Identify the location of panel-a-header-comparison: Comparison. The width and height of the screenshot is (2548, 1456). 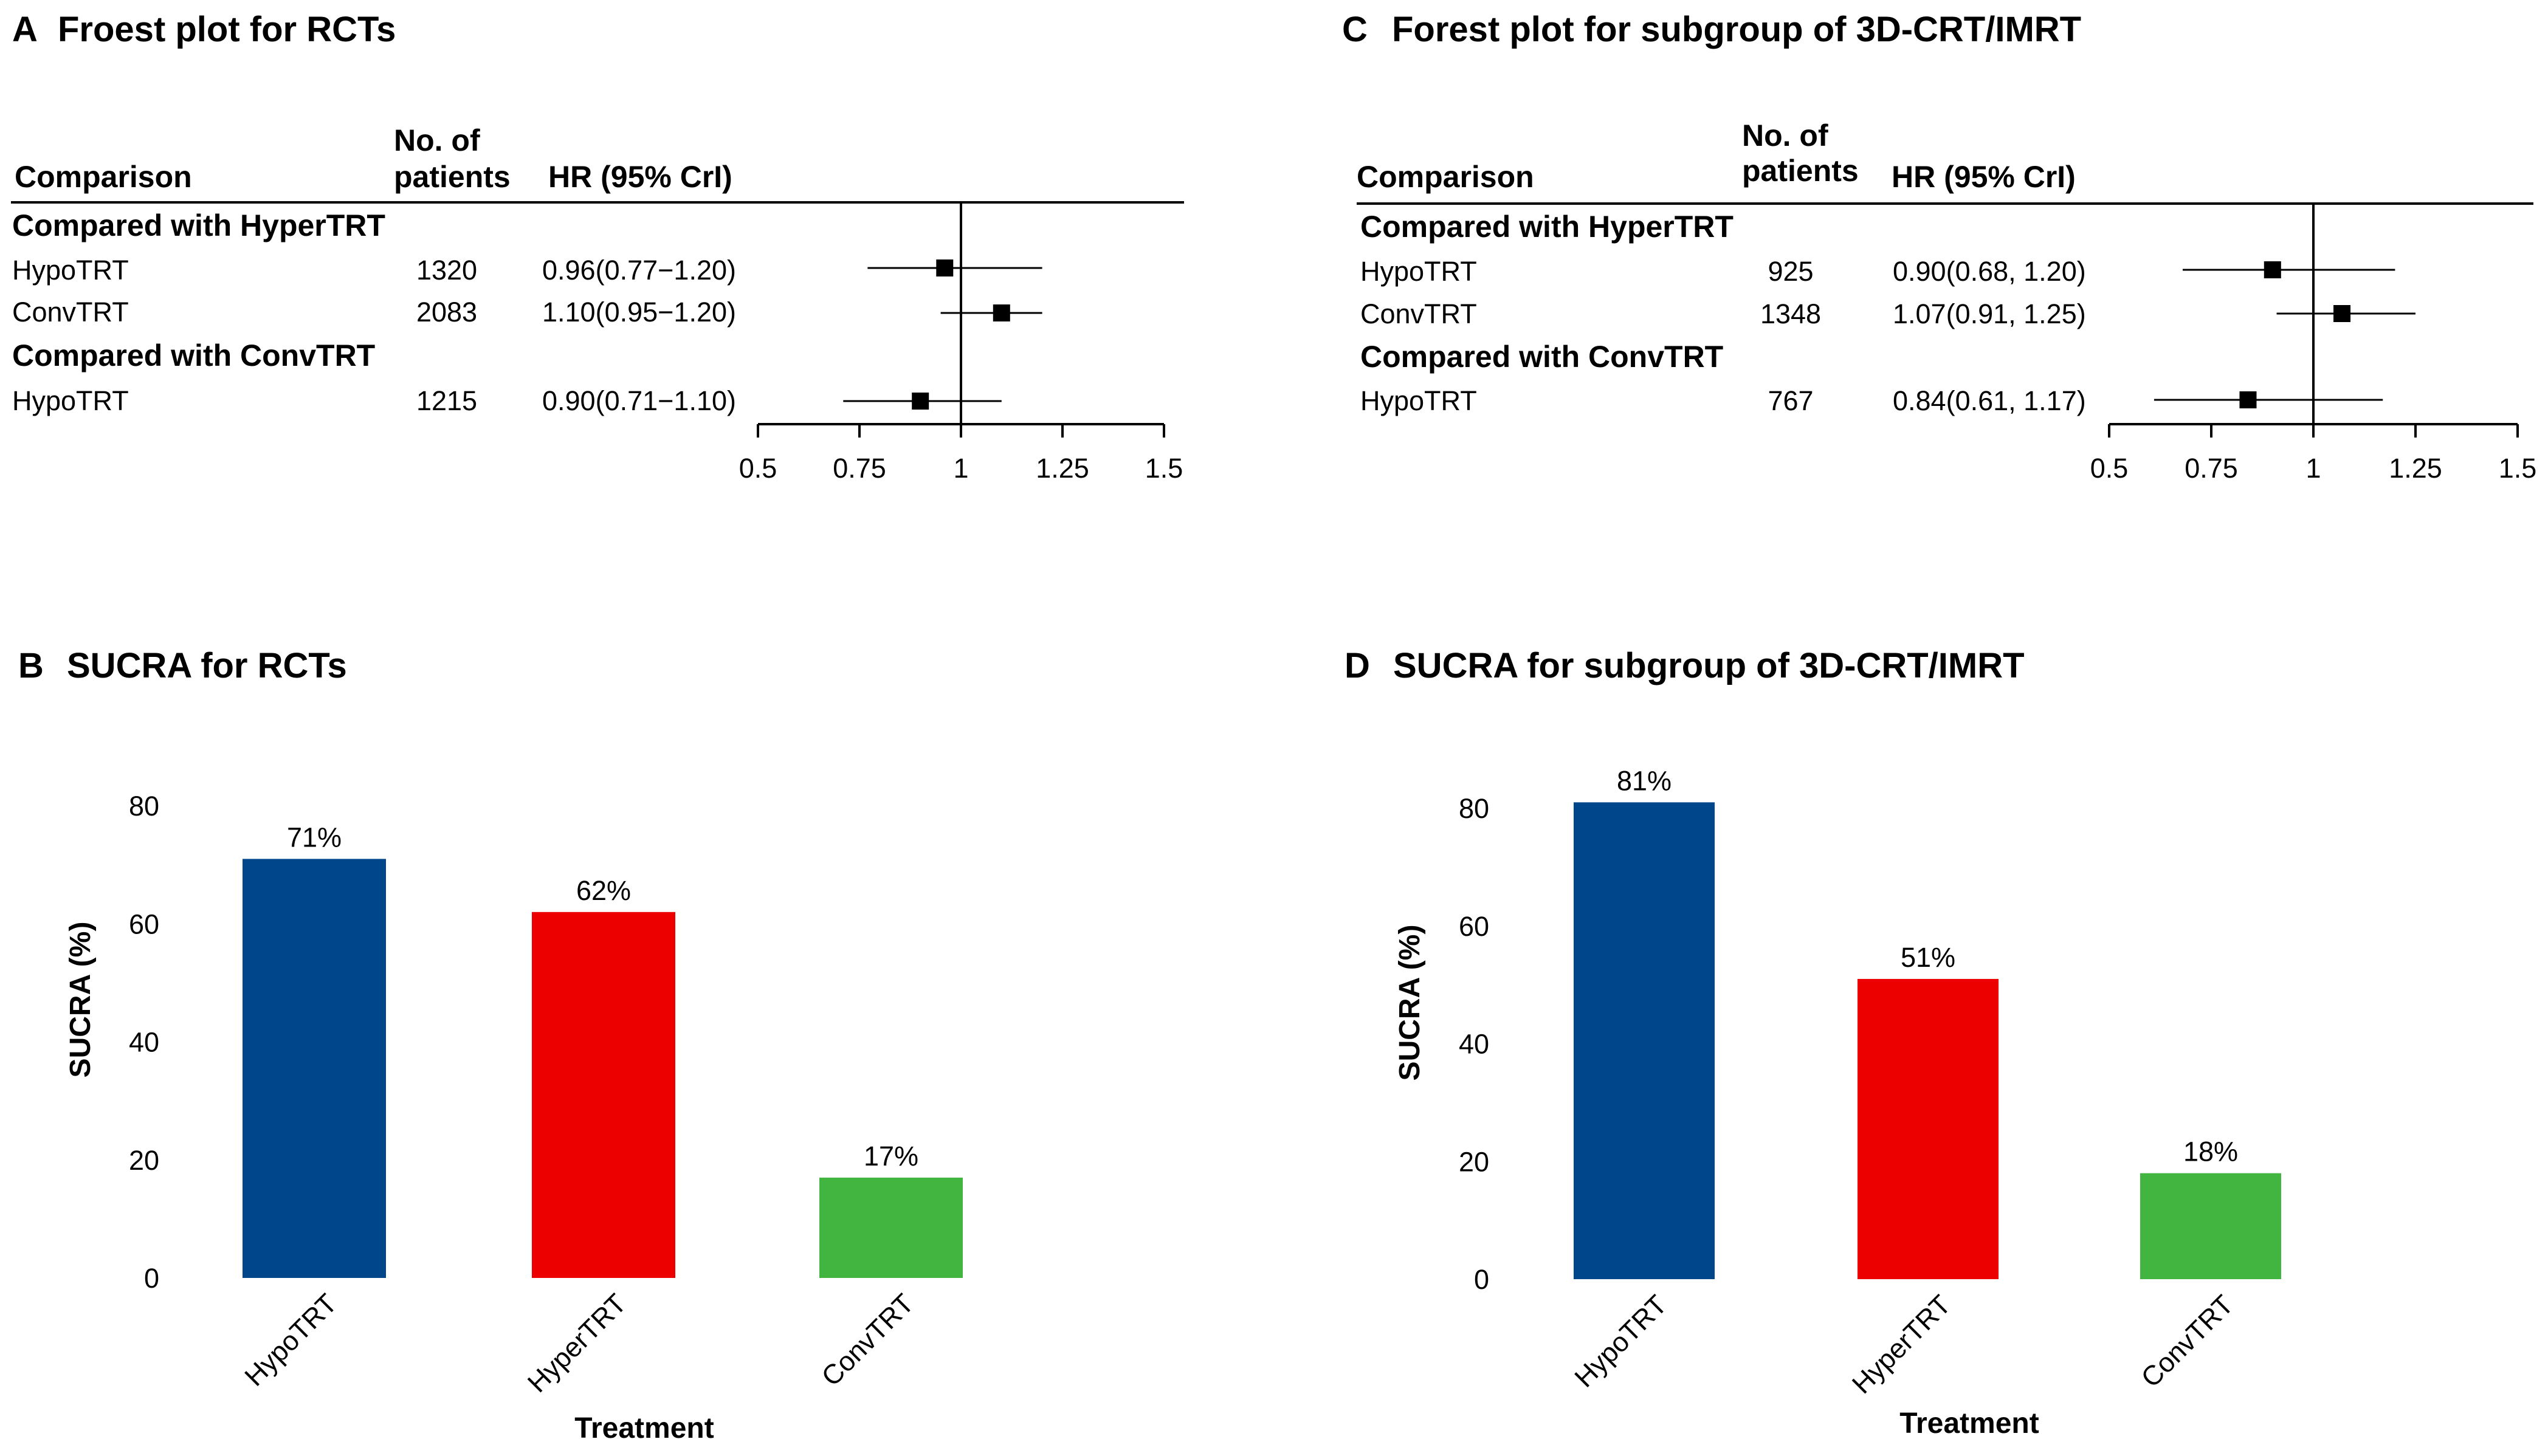
(103, 177).